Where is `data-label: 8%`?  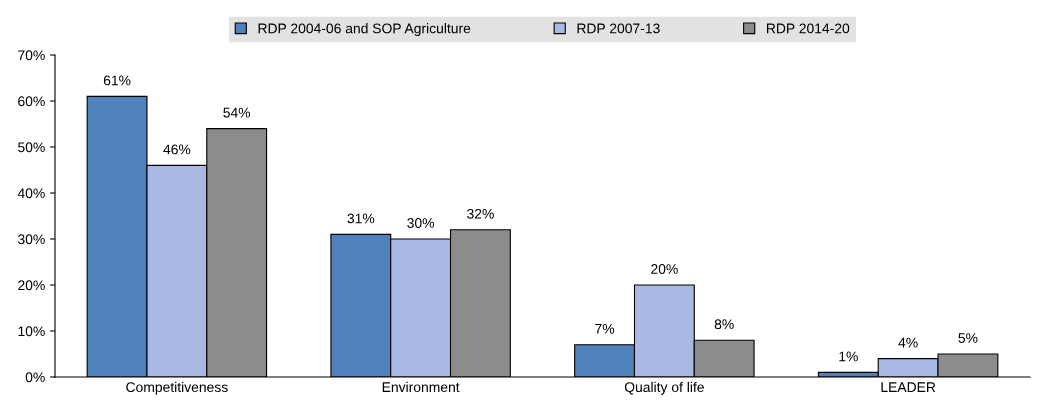 data-label: 8% is located at coordinates (724, 324).